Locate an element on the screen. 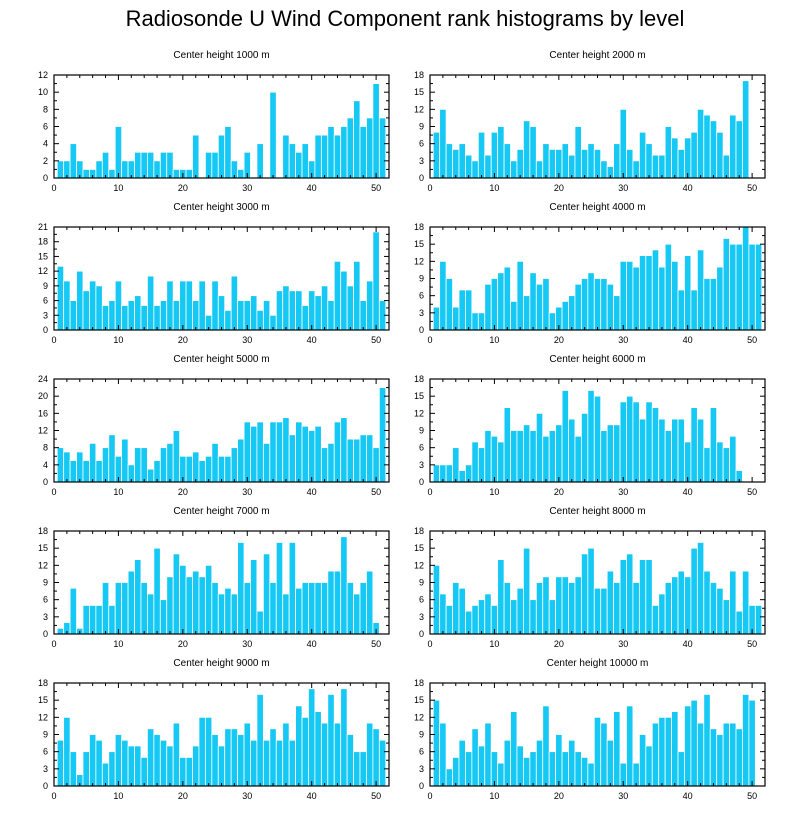  x-tick-label: 30 is located at coordinates (623, 188).